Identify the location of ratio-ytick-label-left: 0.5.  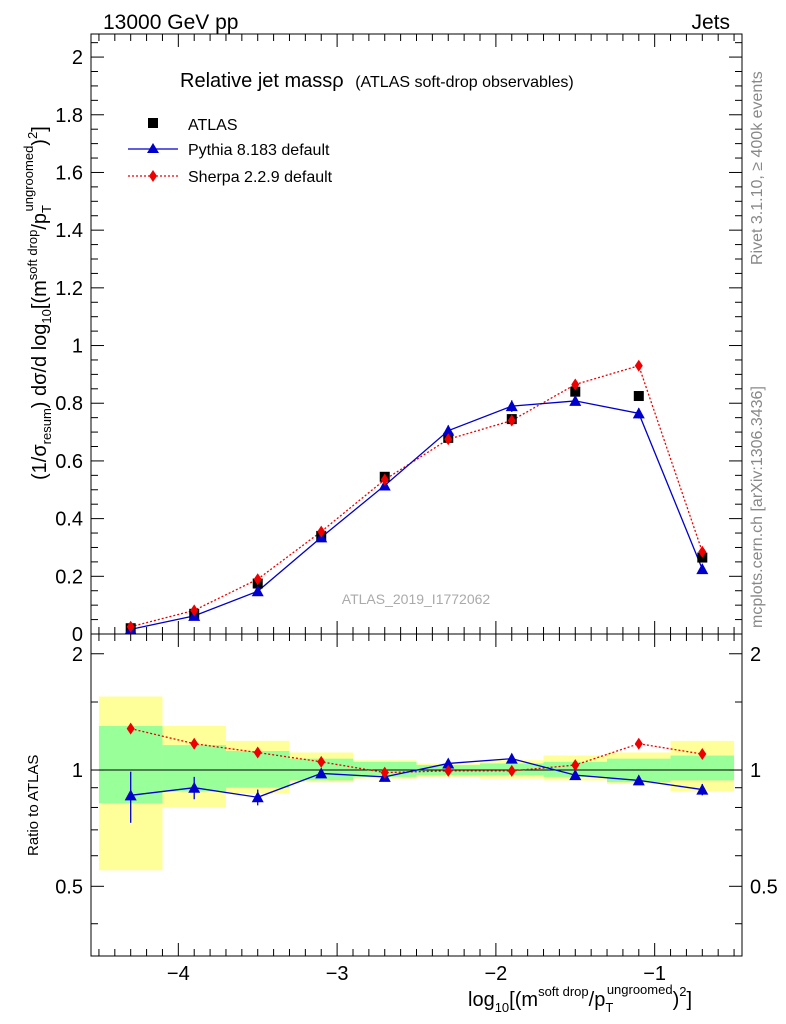
(69, 887).